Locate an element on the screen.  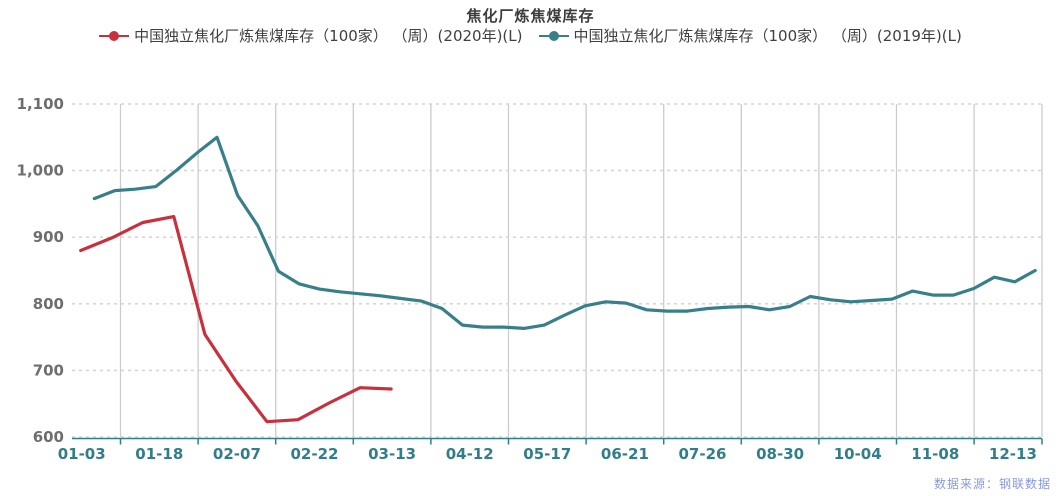
x-axis-tick-label: 03-13 is located at coordinates (392, 454).